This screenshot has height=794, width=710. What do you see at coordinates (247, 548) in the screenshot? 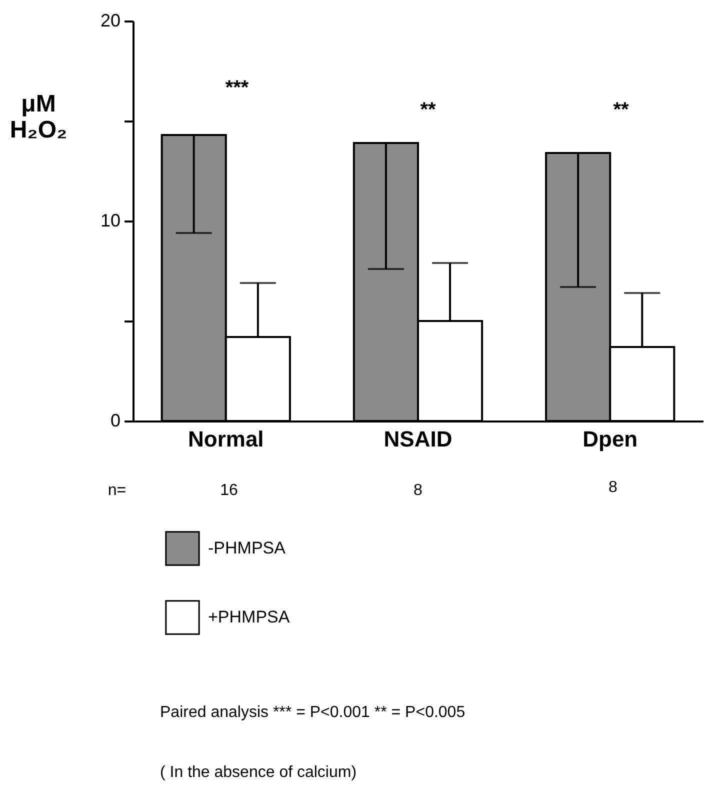
I see `legend-label: -PHMPSA` at bounding box center [247, 548].